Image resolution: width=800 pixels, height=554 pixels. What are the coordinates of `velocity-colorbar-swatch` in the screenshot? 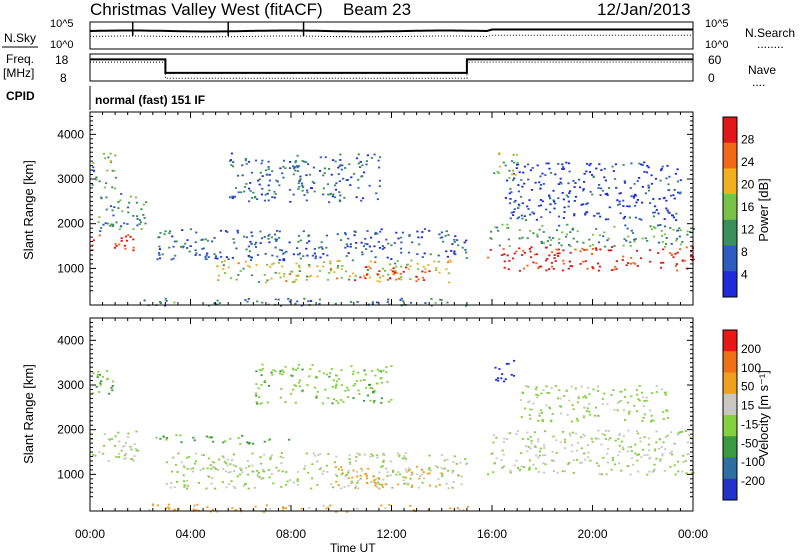 It's located at (730, 362).